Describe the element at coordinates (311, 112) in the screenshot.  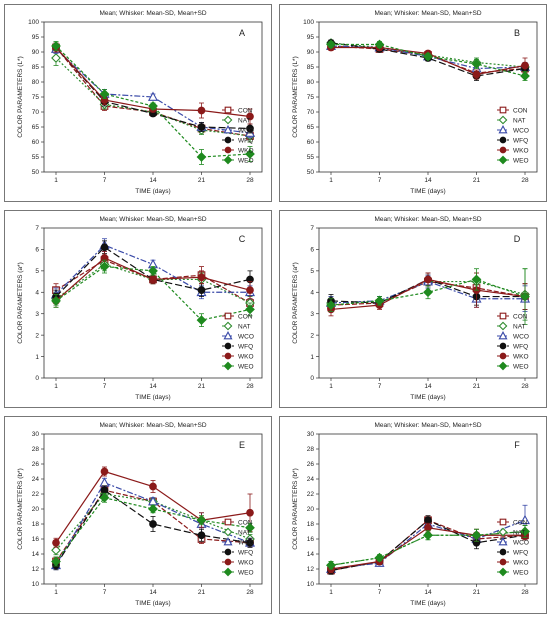
I see `y-tick-label: 70` at that location.